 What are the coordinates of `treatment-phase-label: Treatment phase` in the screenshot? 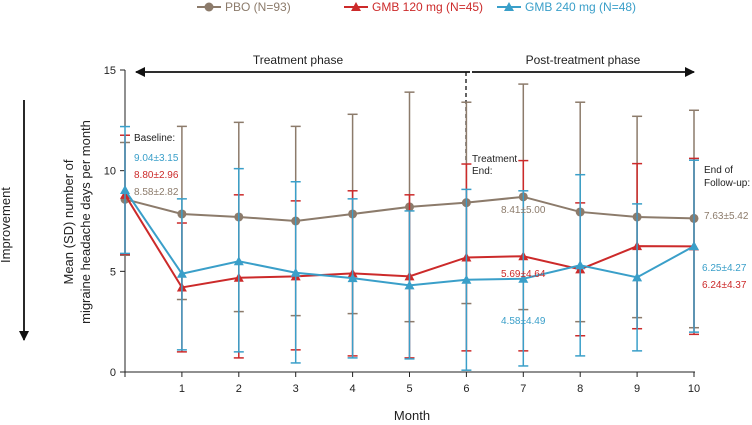 It's located at (298, 60).